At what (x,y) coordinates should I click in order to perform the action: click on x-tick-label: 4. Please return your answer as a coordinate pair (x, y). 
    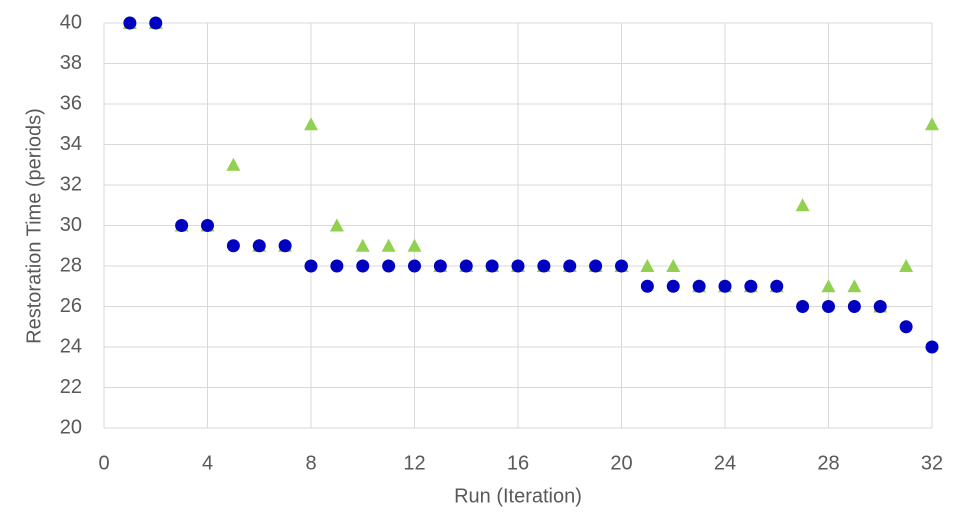
    Looking at the image, I should click on (207, 463).